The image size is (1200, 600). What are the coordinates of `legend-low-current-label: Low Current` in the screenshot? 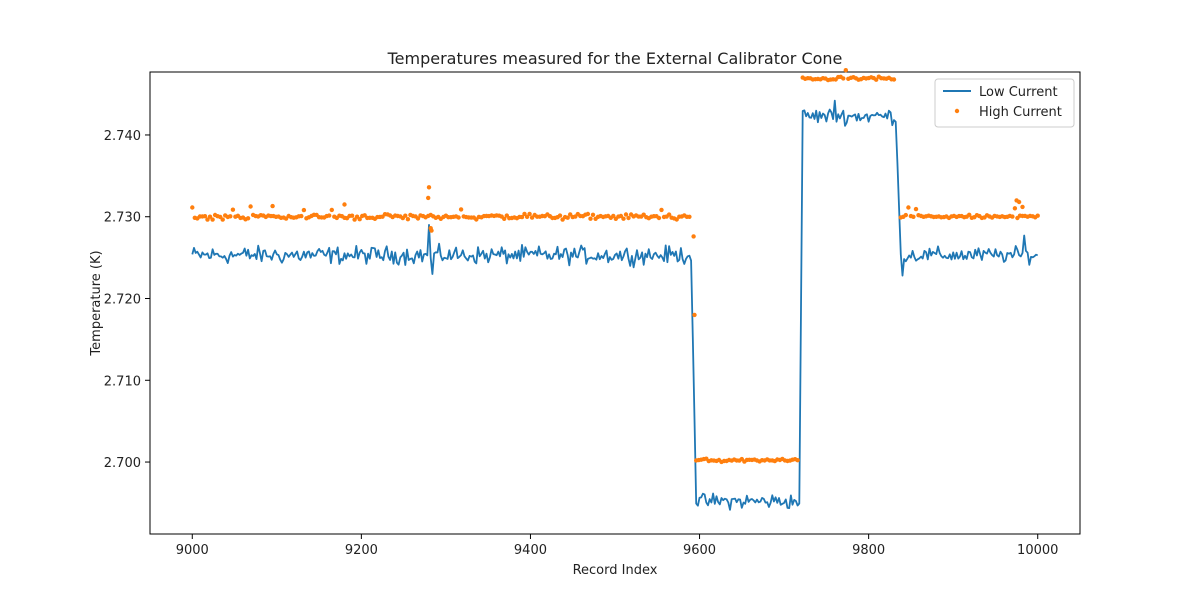 It's located at (1018, 92).